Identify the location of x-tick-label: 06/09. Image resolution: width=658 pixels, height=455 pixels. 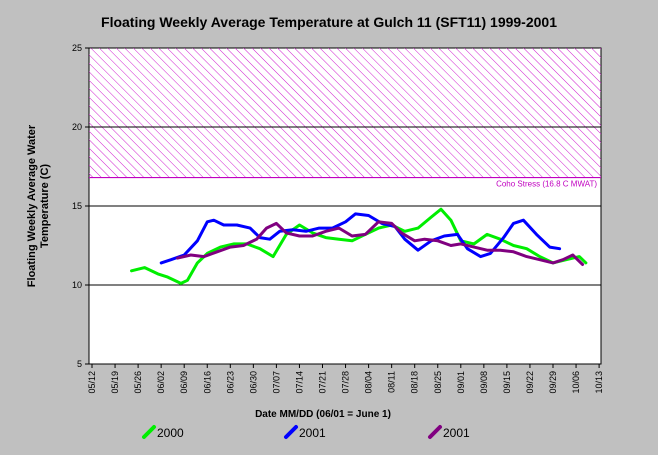
(184, 382).